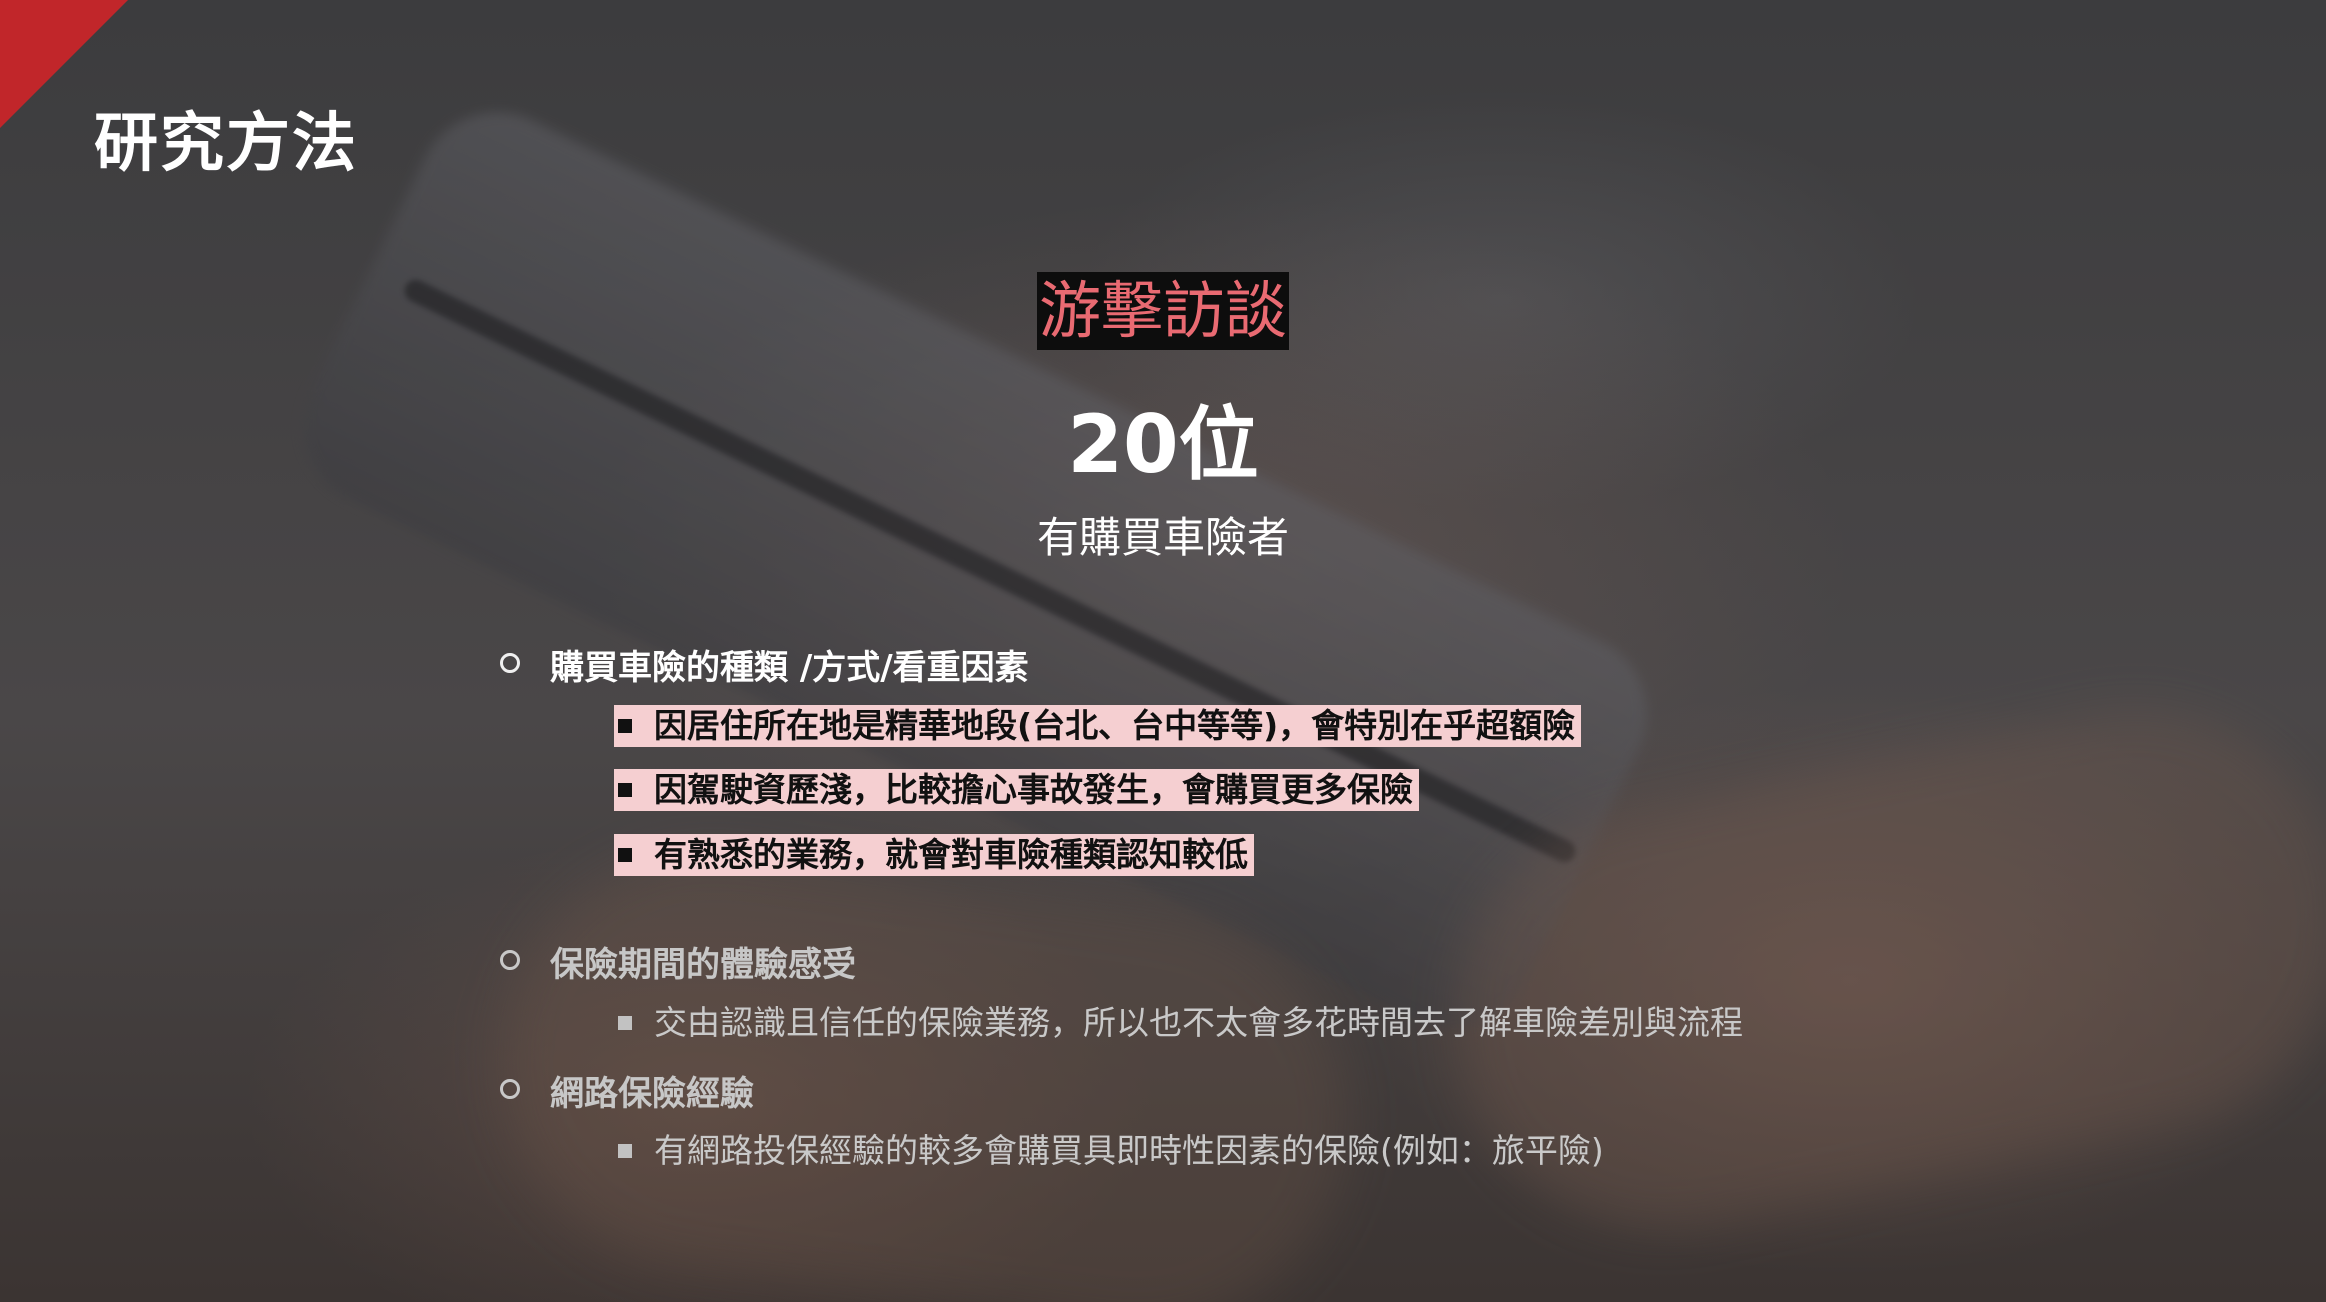  I want to click on participant-subject: 有購買車險者, so click(1162, 537).